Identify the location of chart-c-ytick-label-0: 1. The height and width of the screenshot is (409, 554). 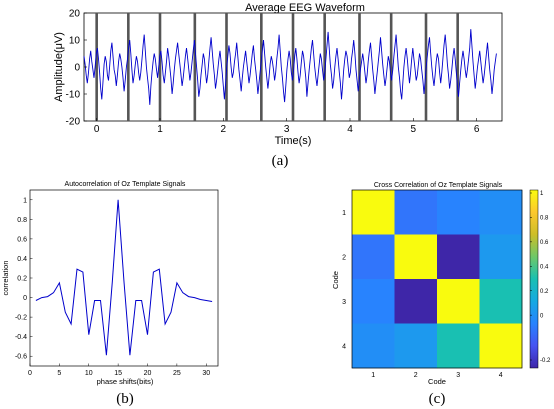
(344, 213).